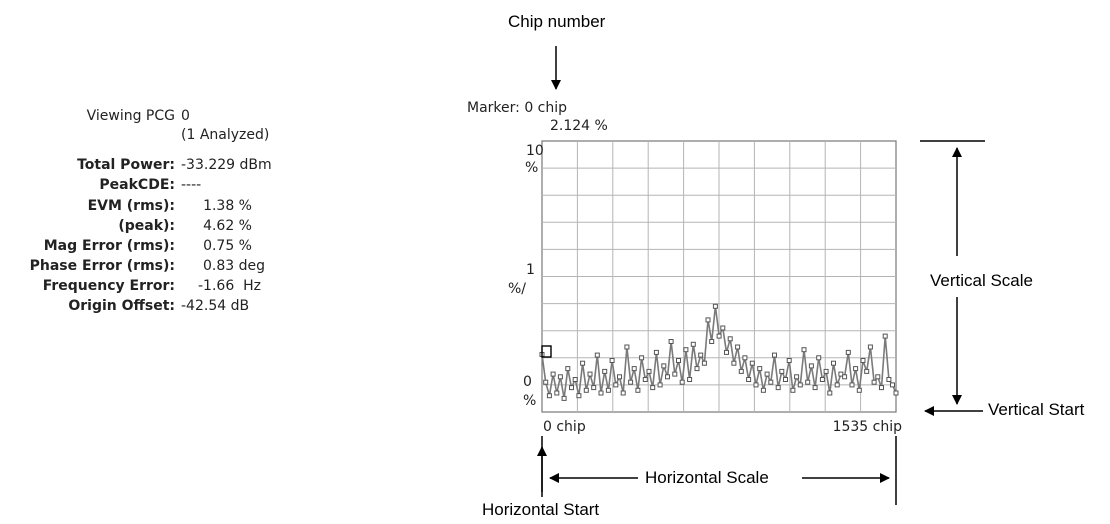  Describe the element at coordinates (126, 165) in the screenshot. I see `total-power-label: Total Power:` at that location.